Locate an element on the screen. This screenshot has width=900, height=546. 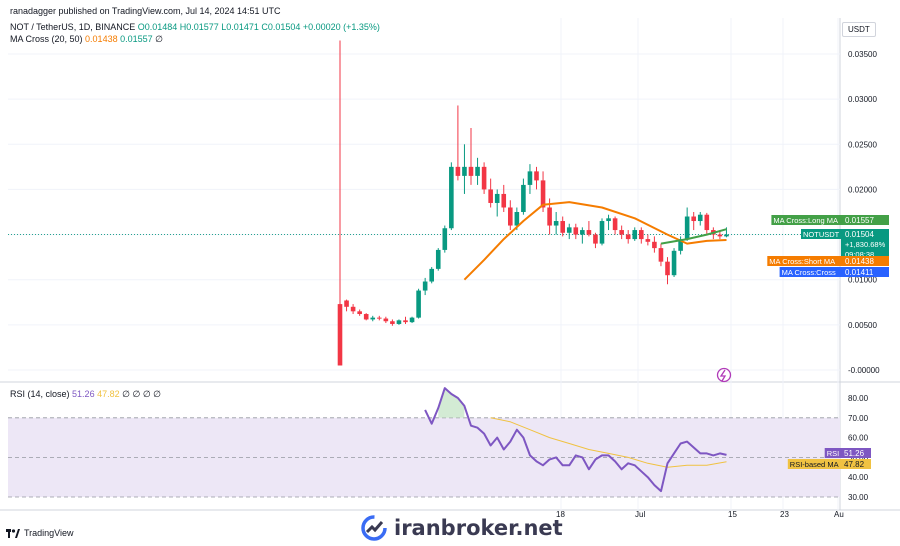
time-tick-label: Au is located at coordinates (839, 514).